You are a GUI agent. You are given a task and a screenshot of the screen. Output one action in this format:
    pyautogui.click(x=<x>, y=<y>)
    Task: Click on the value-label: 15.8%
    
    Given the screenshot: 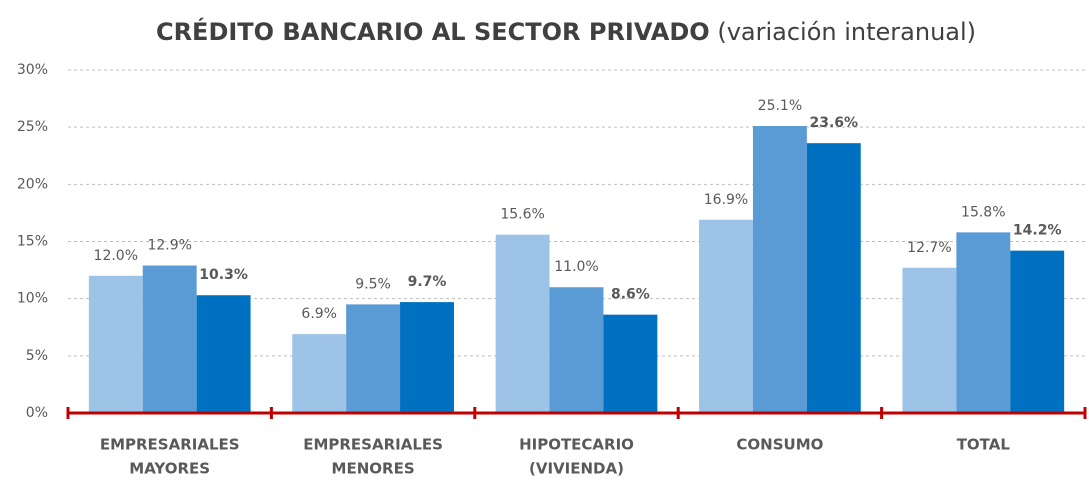 What is the action you would take?
    pyautogui.click(x=983, y=212)
    